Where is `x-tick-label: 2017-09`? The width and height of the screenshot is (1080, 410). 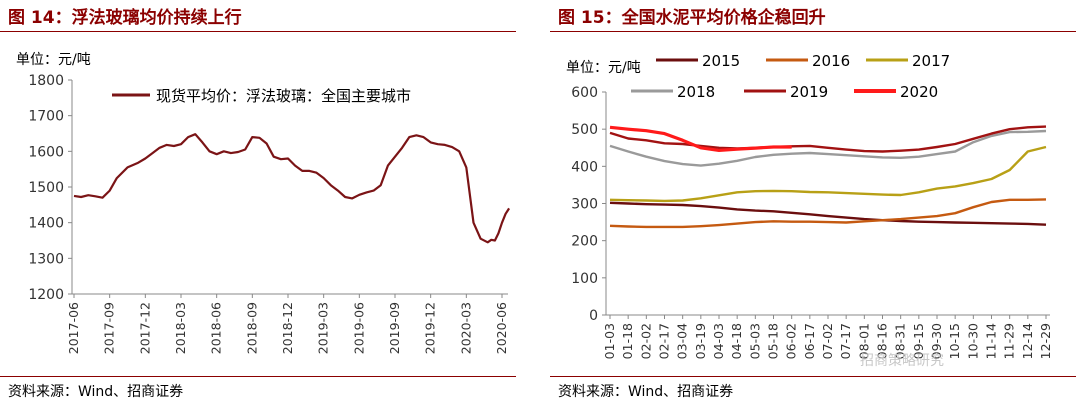 x-tick-label: 2017-09 is located at coordinates (109, 328).